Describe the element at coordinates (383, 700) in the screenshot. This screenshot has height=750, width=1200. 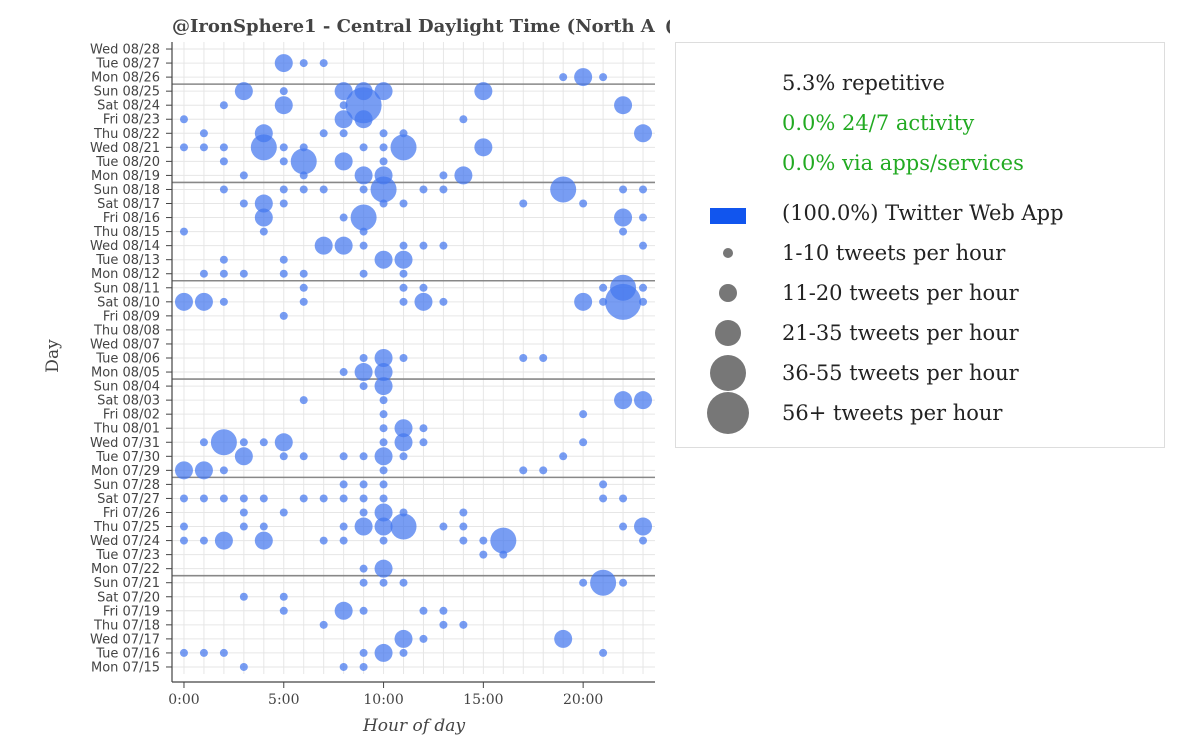
I see `x-tick-label: 10:00` at that location.